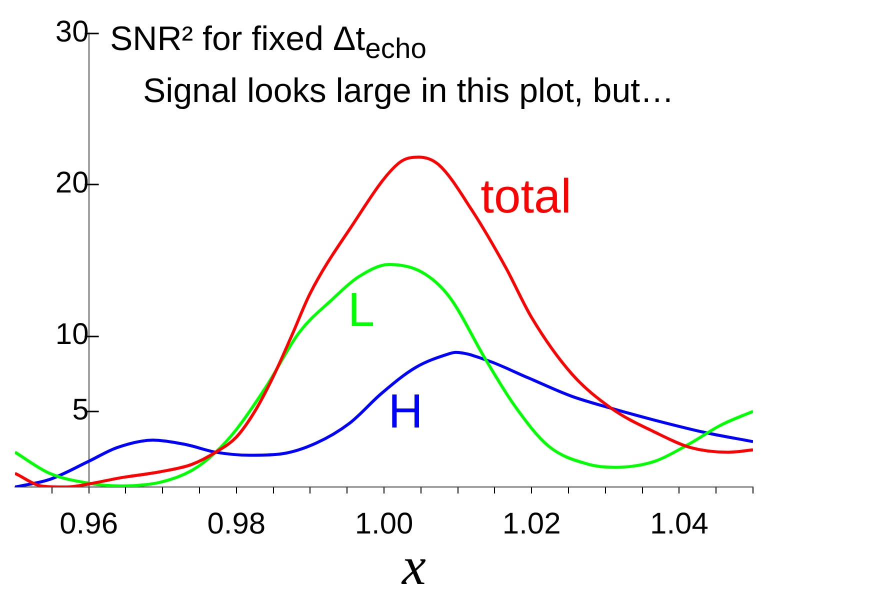  I want to click on chart-title: SNR² for fixed Δt$_{echo}$, so click(268, 43).